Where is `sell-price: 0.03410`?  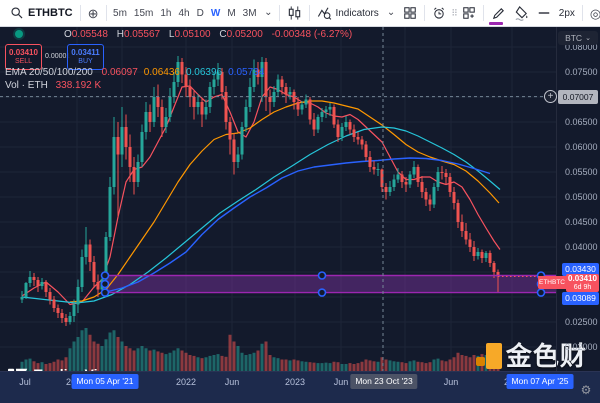 sell-price: 0.03410 is located at coordinates (23, 52).